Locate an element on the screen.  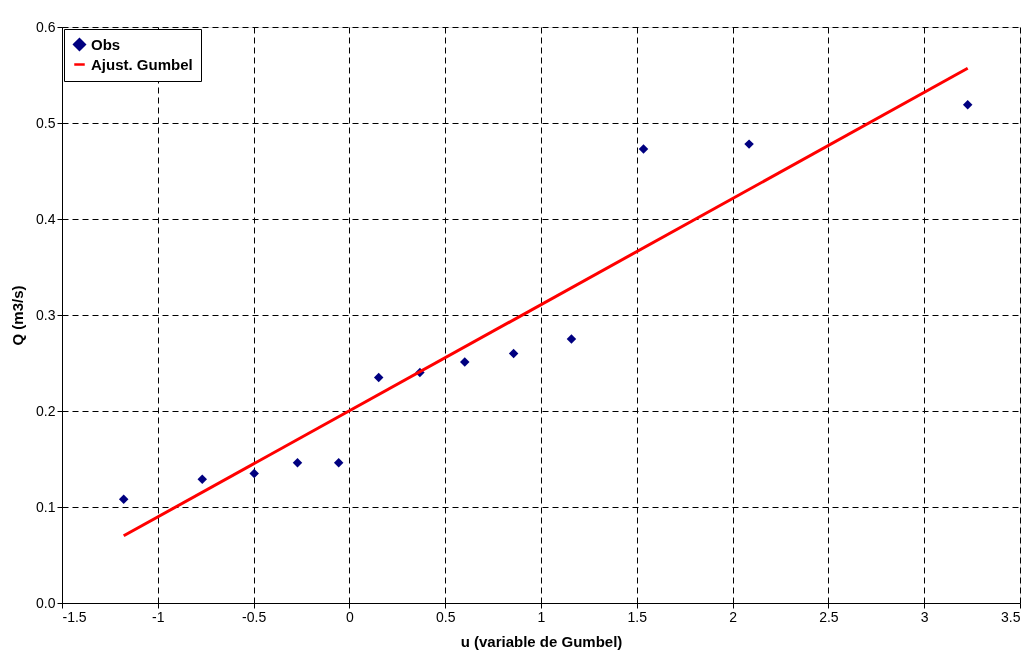
y-tick-label: 0.3 is located at coordinates (46, 314).